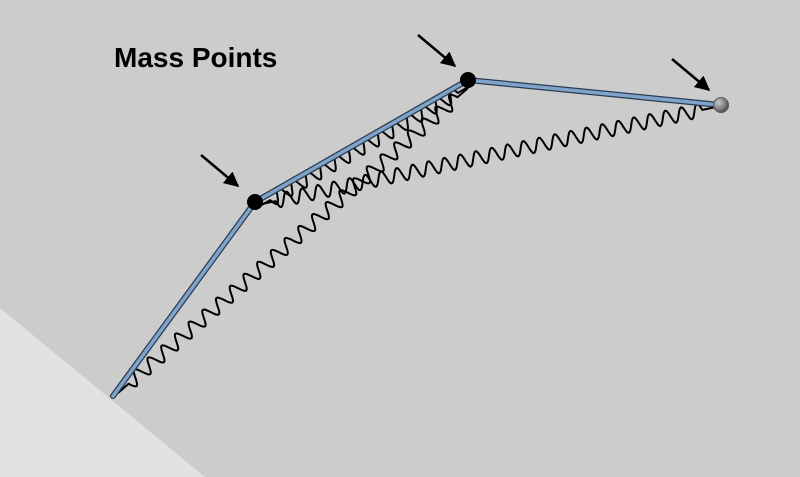 This screenshot has height=477, width=800. What do you see at coordinates (102, 392) in the screenshot?
I see `ground-slope` at bounding box center [102, 392].